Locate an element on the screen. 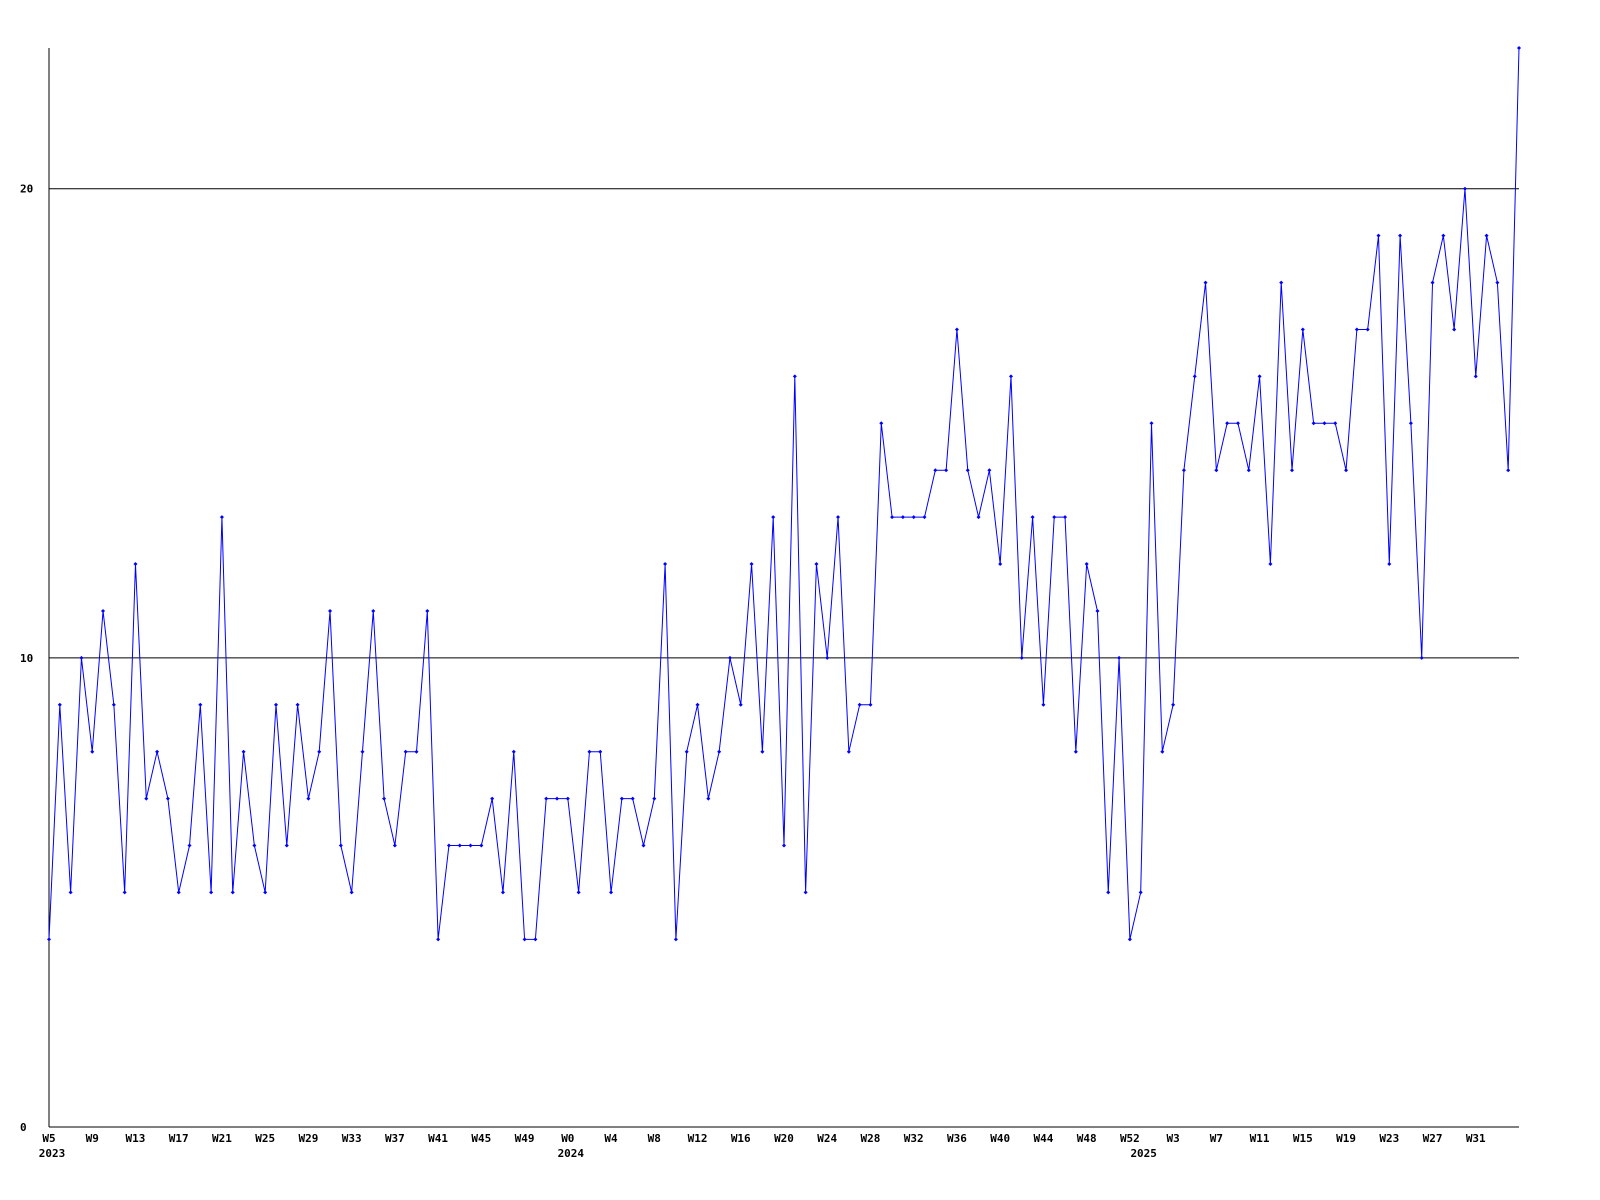  x-tick-label: W5 is located at coordinates (48, 1138).